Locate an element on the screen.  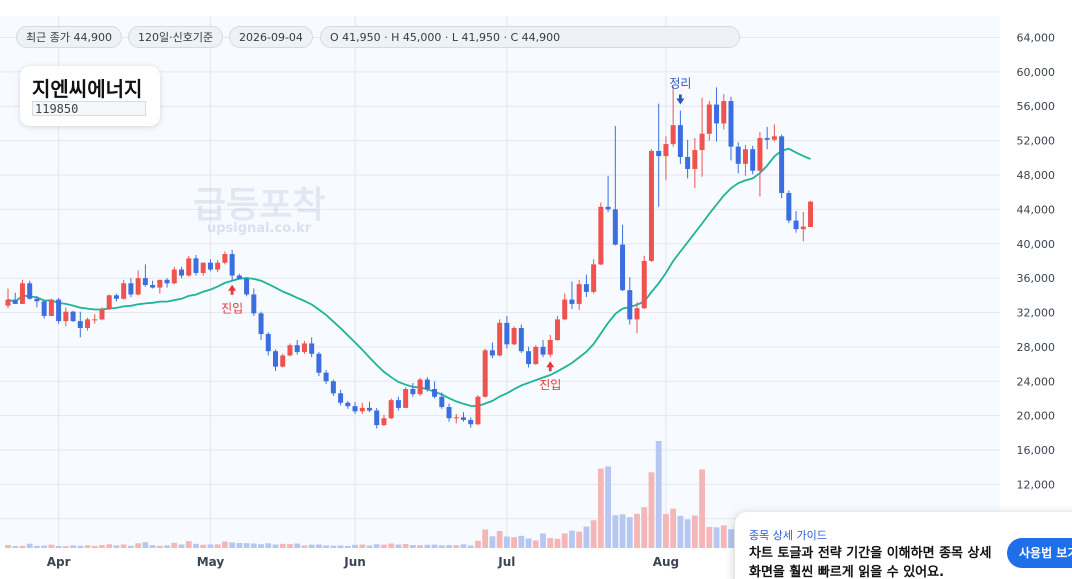
last-close-pill: 최근 종가 44,900 is located at coordinates (69, 37).